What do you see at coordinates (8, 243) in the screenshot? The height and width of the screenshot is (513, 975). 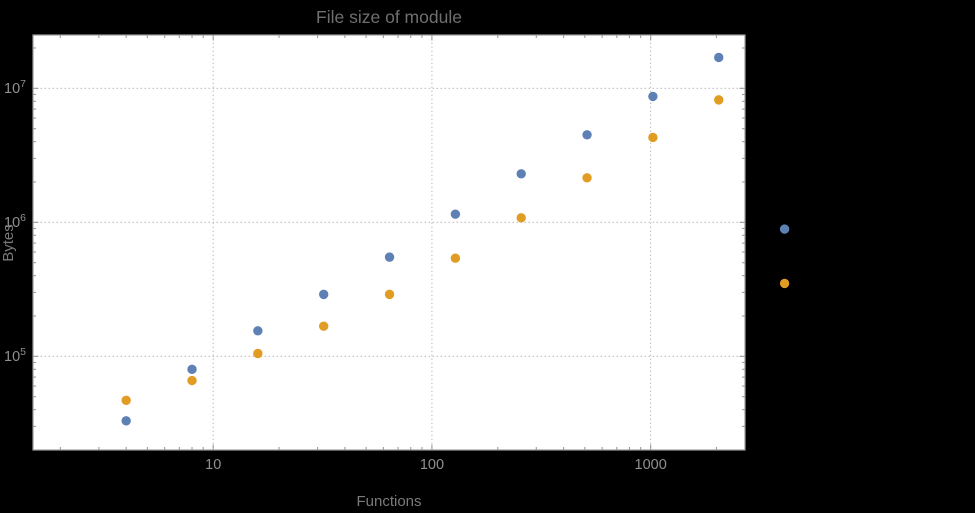 I see `y-axis-label: Bytes` at bounding box center [8, 243].